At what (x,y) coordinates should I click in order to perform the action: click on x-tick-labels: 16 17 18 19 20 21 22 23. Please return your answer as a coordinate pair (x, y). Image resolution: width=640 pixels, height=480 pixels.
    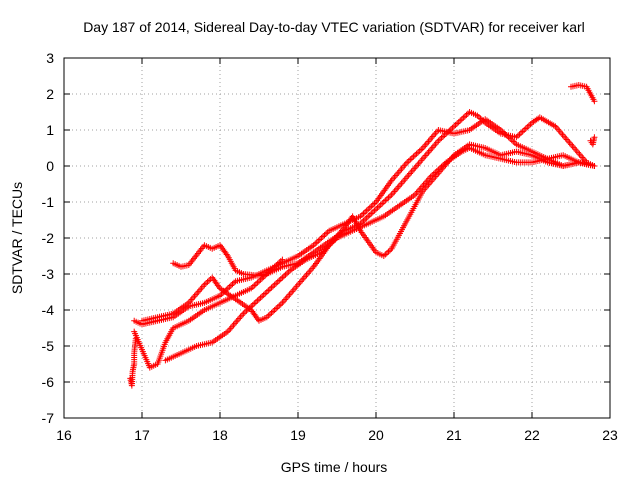
    Looking at the image, I should click on (337, 435).